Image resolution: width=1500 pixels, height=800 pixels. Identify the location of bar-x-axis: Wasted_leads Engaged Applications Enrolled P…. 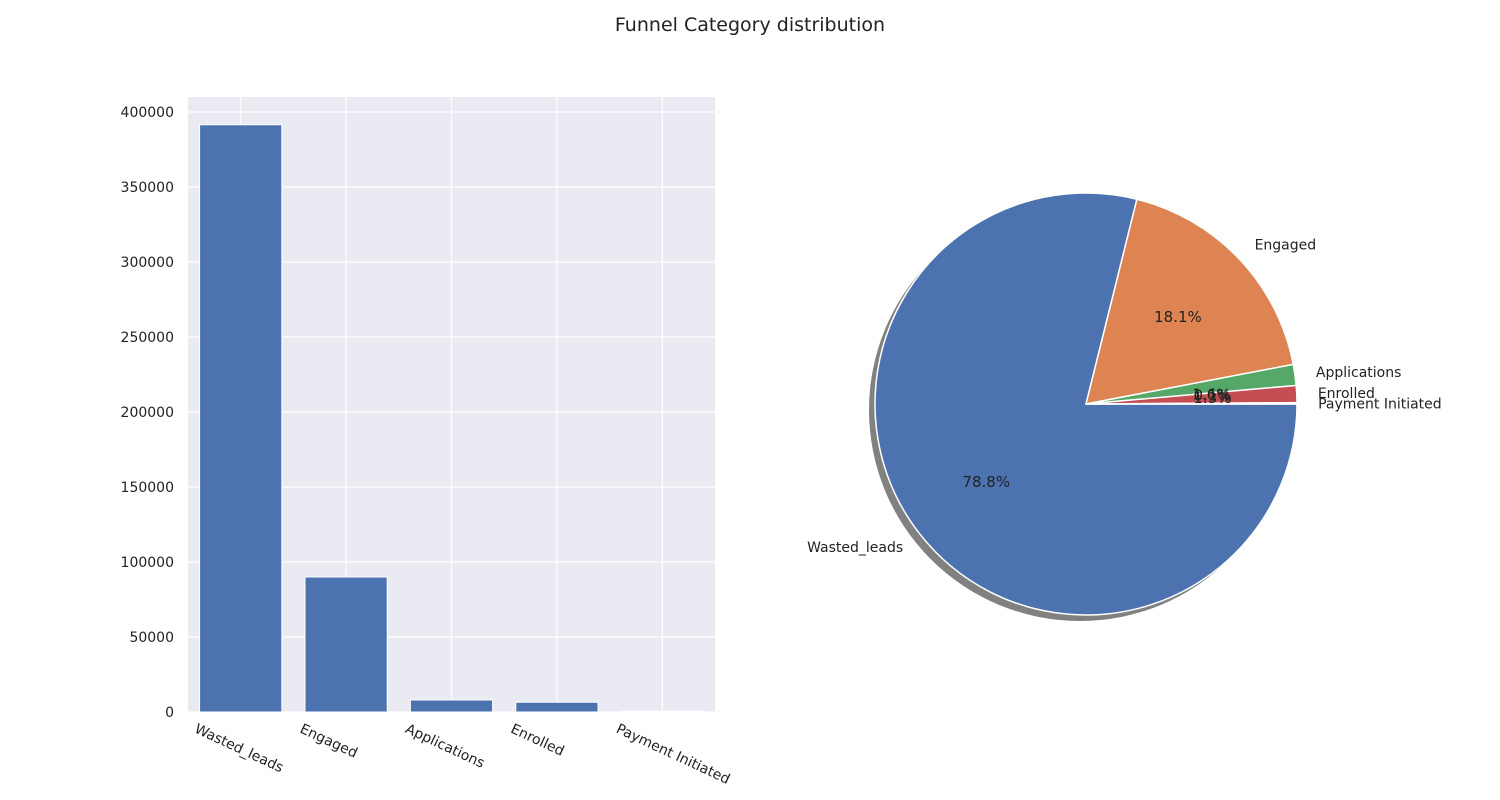
(462, 754).